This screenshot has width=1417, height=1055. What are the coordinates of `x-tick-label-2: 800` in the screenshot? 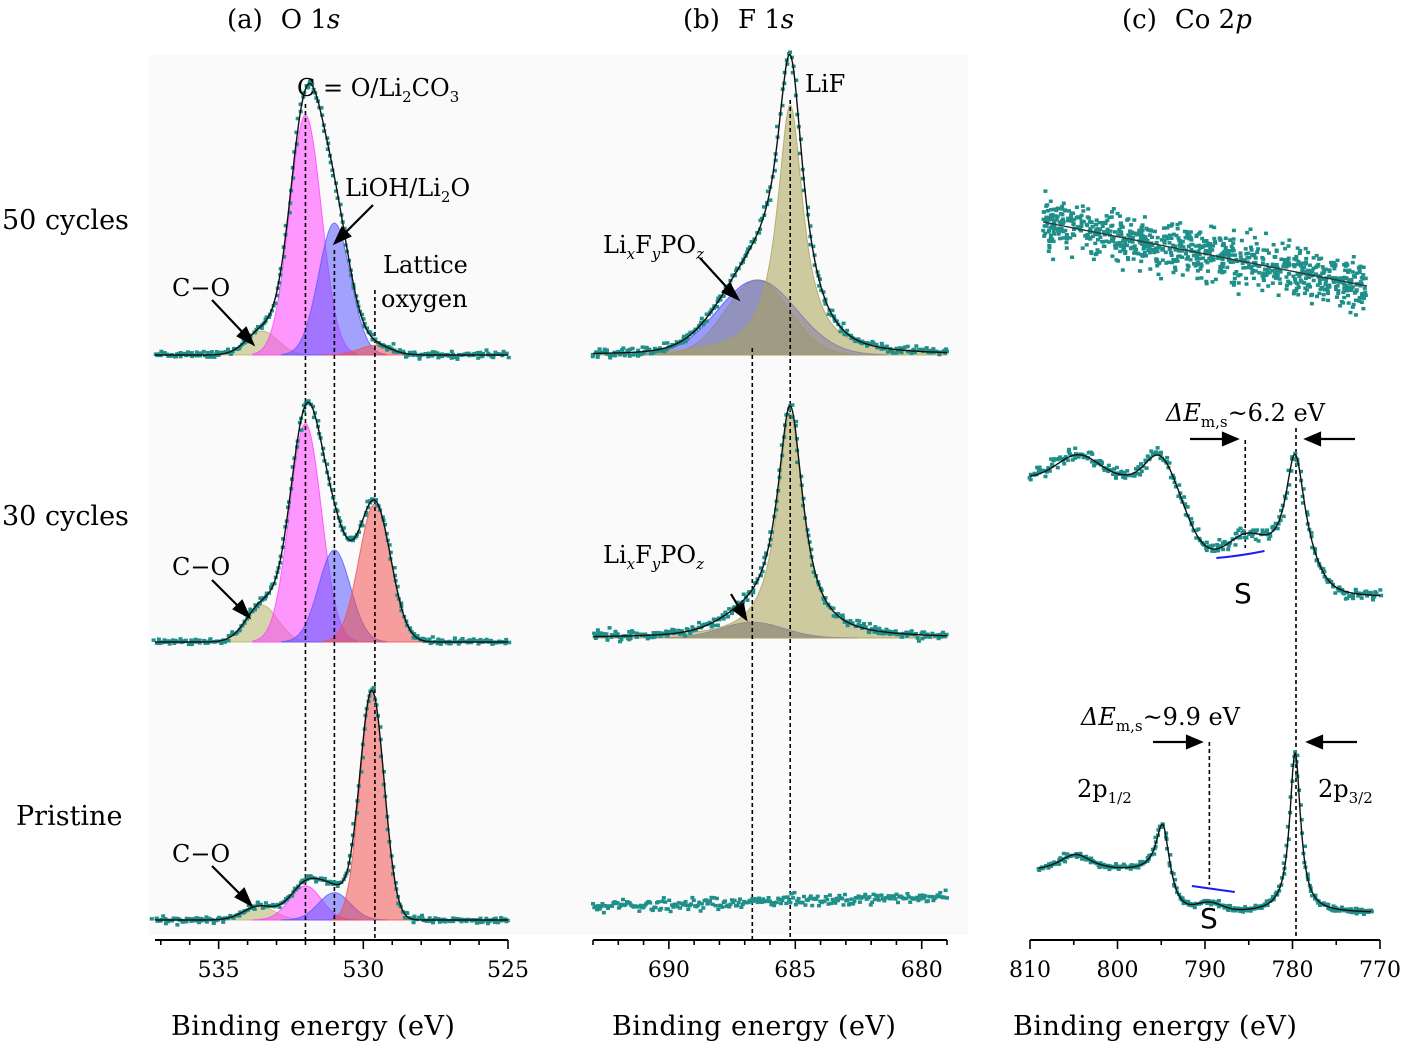 It's located at (1118, 970).